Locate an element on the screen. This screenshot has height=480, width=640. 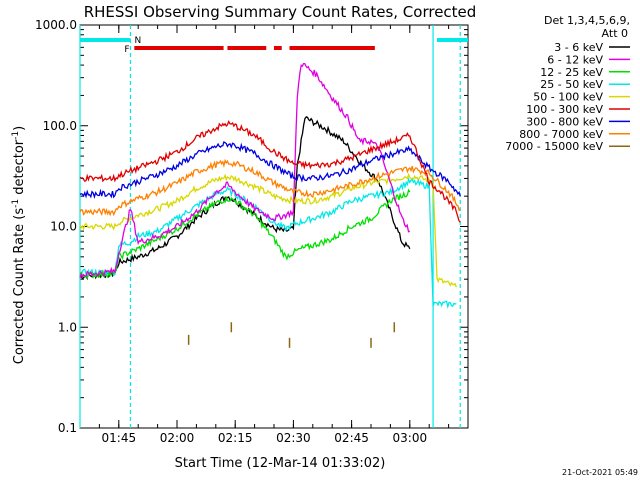
legend-entry-label: 800 - 7000 keV is located at coordinates (561, 134).